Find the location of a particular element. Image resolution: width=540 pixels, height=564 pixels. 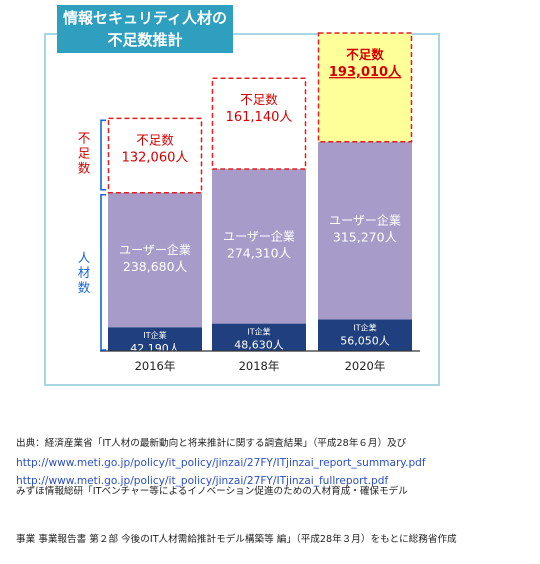

bar-shortage-name-0: 不足数 is located at coordinates (155, 139).